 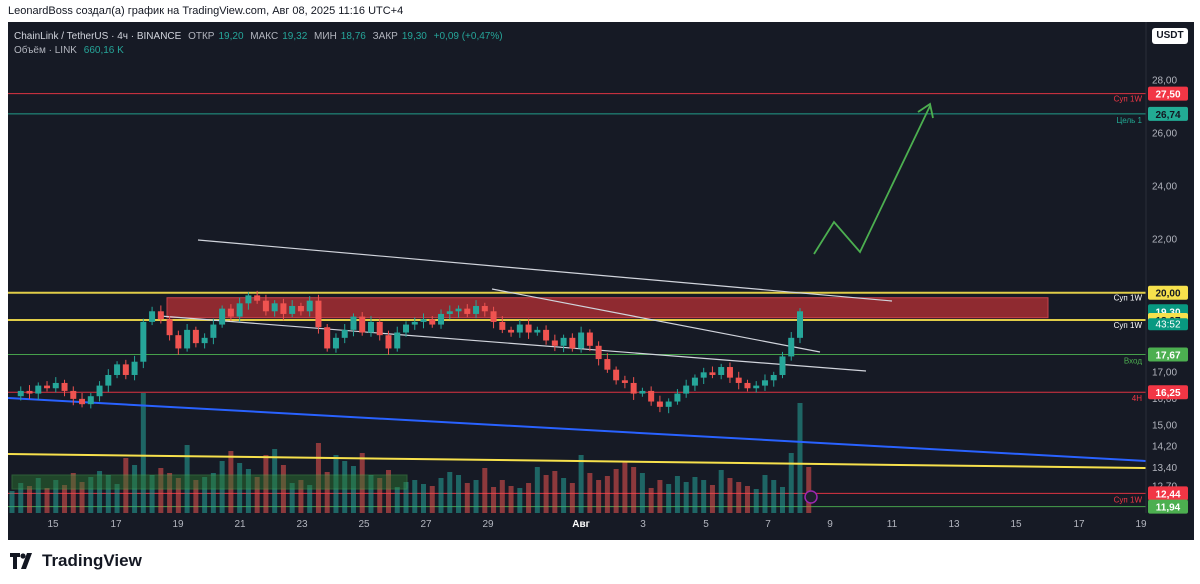 What do you see at coordinates (1164, 425) in the screenshot?
I see `y-tick-6: 15,00` at bounding box center [1164, 425].